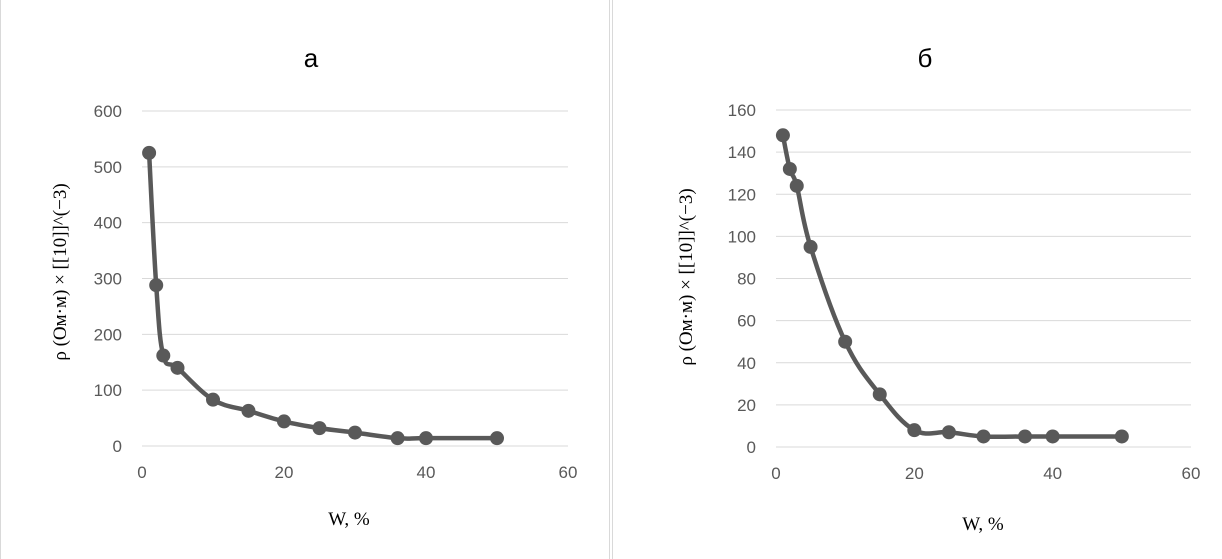 This screenshot has height=559, width=1222. What do you see at coordinates (686, 276) in the screenshot?
I see `chart-b-y-axis-title: ρ (Ом·м) × [[10]]^(−3)` at bounding box center [686, 276].